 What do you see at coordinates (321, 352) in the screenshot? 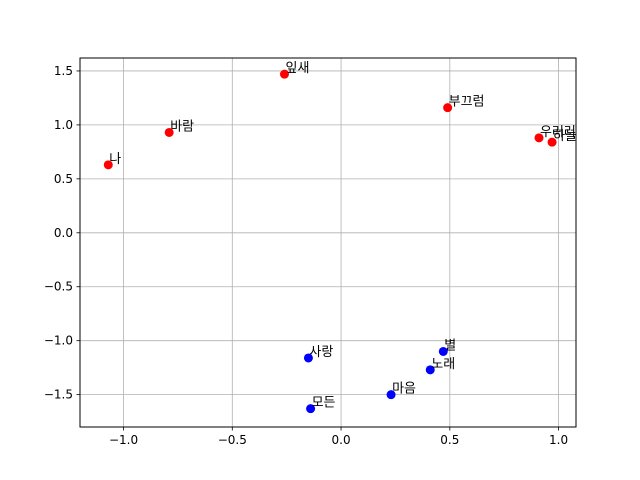
I see `data-label: 사랑` at bounding box center [321, 352].